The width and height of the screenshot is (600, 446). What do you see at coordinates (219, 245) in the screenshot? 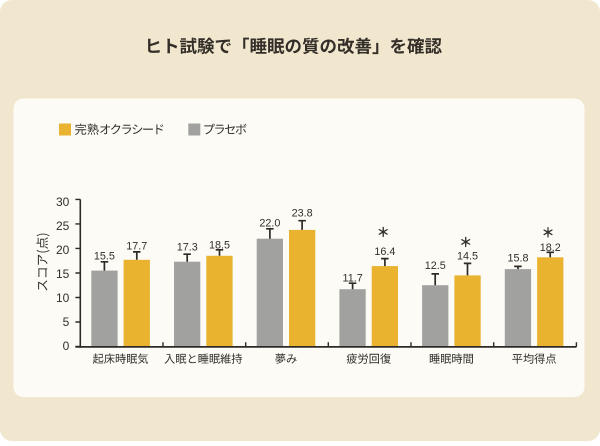
I see `svg-text: 18.5` at bounding box center [219, 245].